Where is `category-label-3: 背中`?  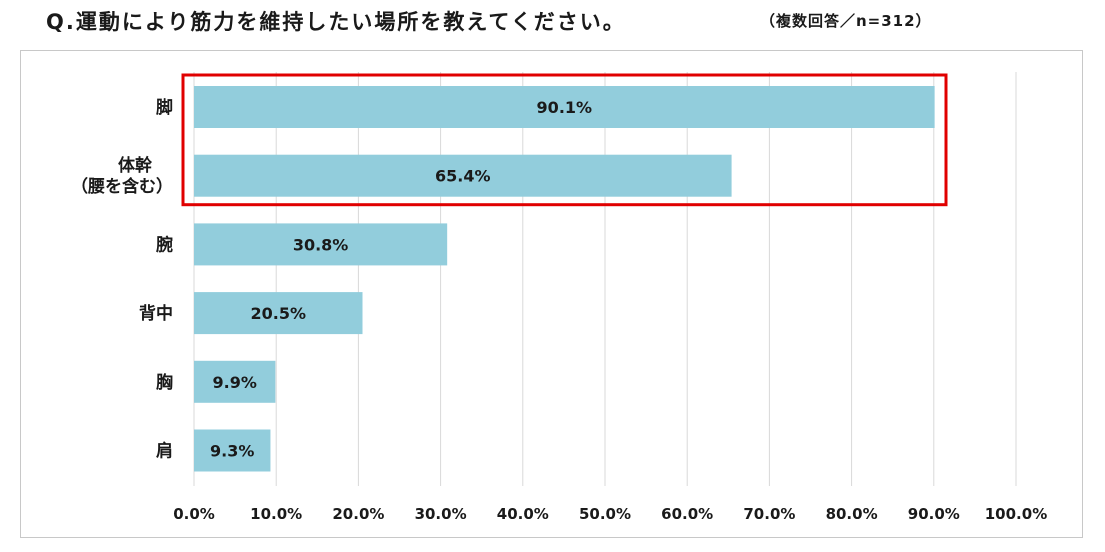
category-label-3: 背中 is located at coordinates (156, 313).